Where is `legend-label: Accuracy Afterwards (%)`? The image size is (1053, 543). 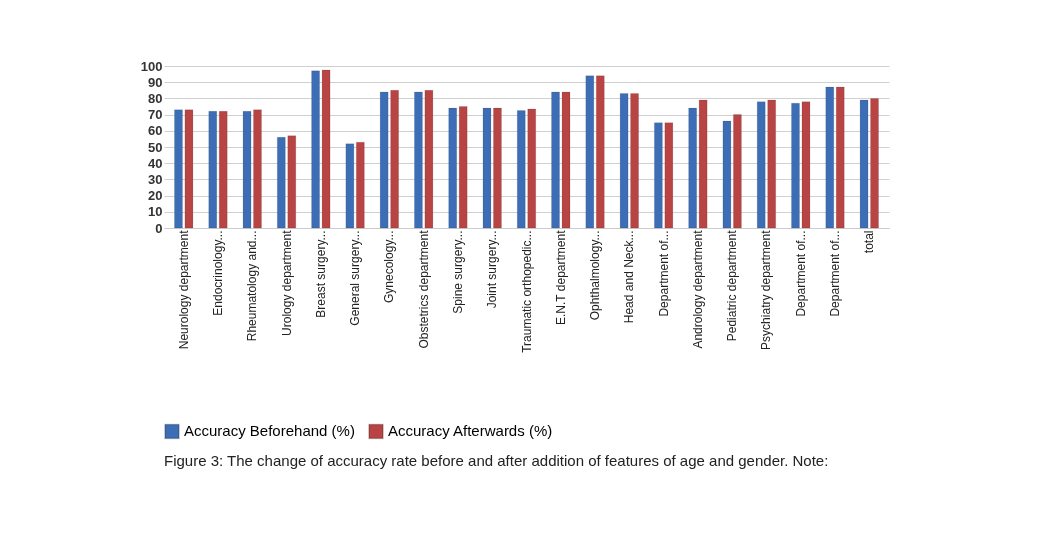 legend-label: Accuracy Afterwards (%) is located at coordinates (470, 431).